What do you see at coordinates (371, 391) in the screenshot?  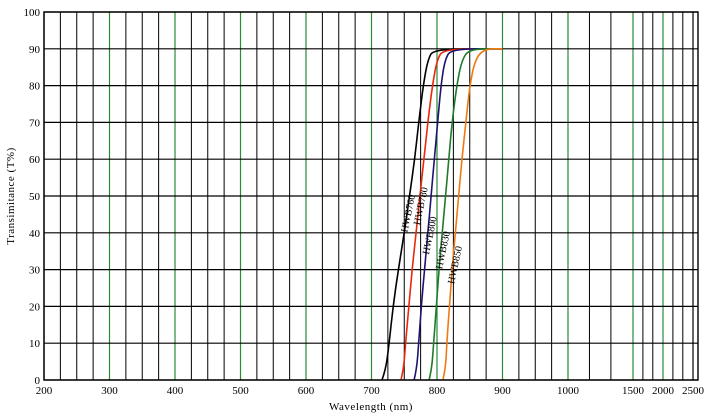 I see `x-tick-label: 700` at bounding box center [371, 391].